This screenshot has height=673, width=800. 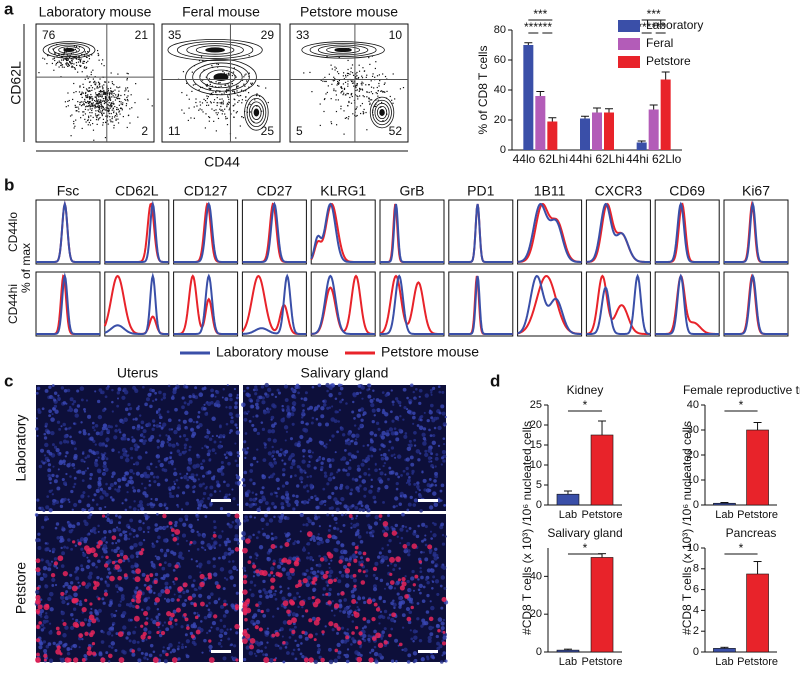 What do you see at coordinates (568, 651) in the screenshot?
I see `bar` at bounding box center [568, 651].